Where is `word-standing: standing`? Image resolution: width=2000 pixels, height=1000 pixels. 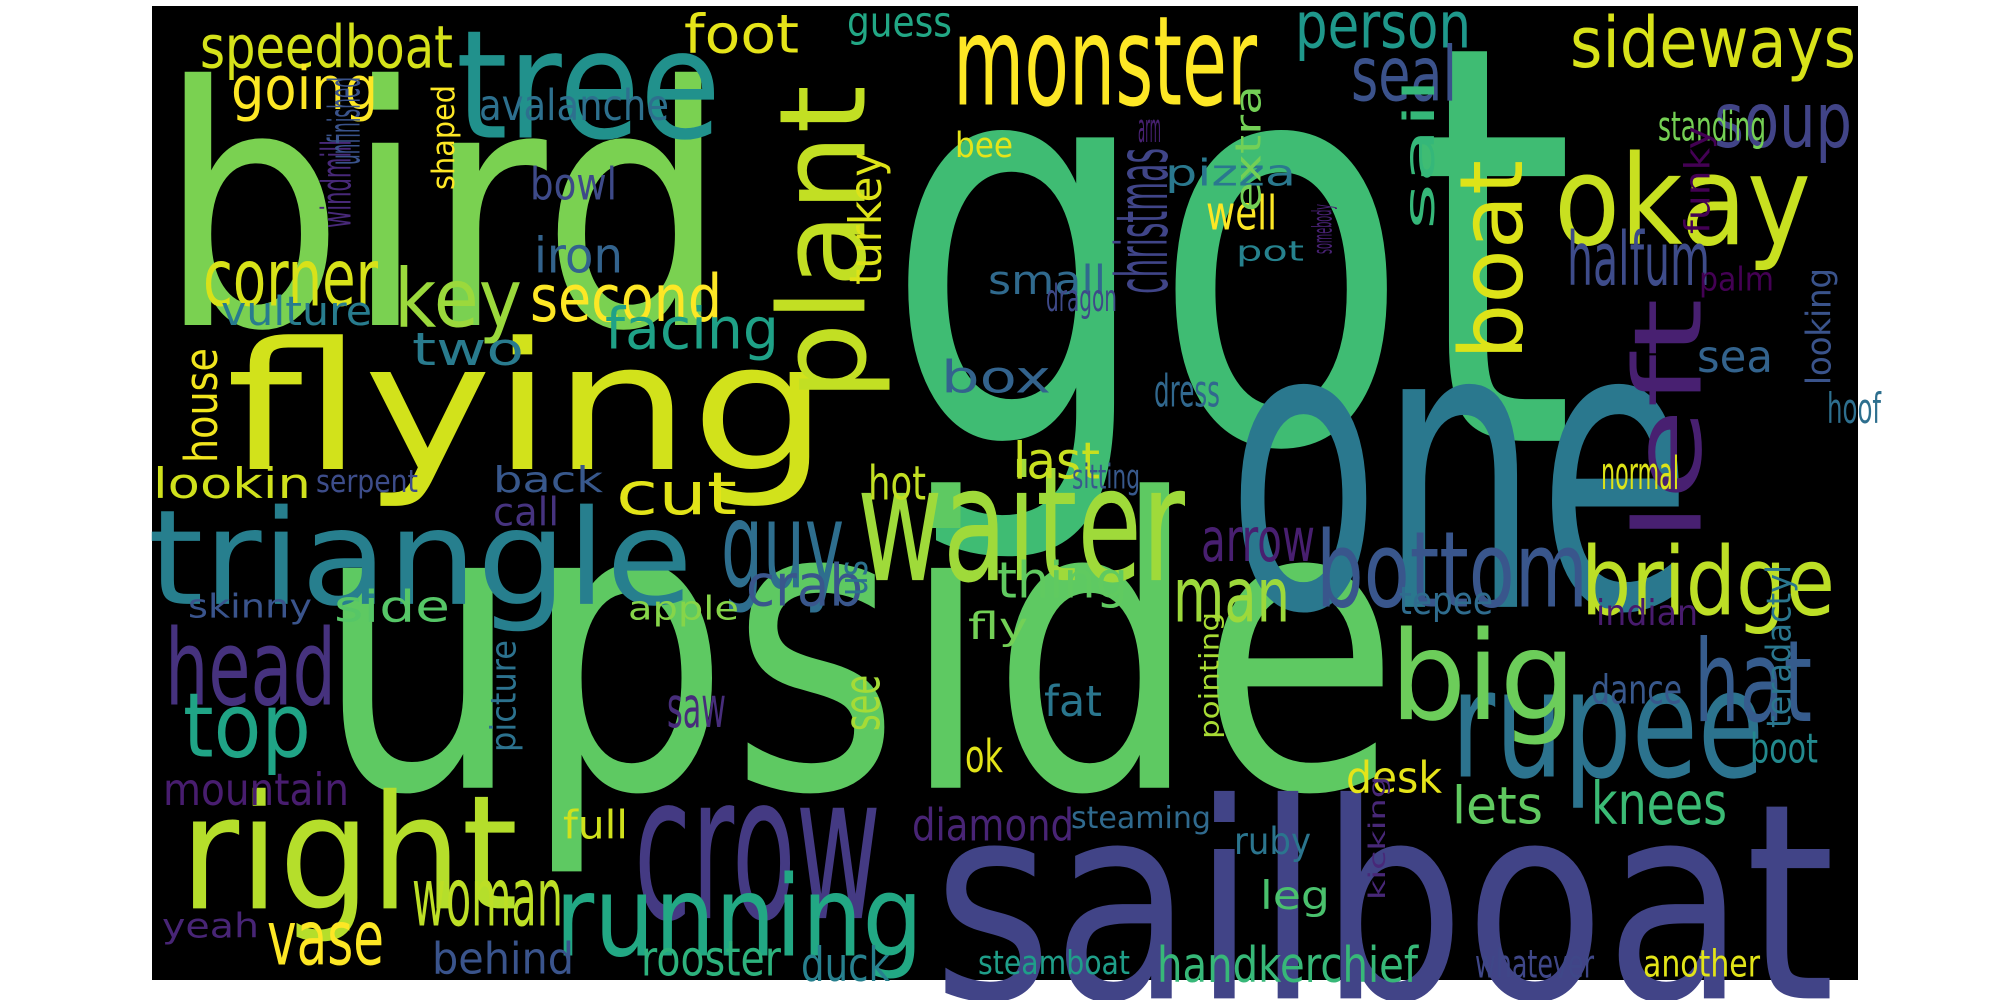
word-standing: standing is located at coordinates (1712, 126).